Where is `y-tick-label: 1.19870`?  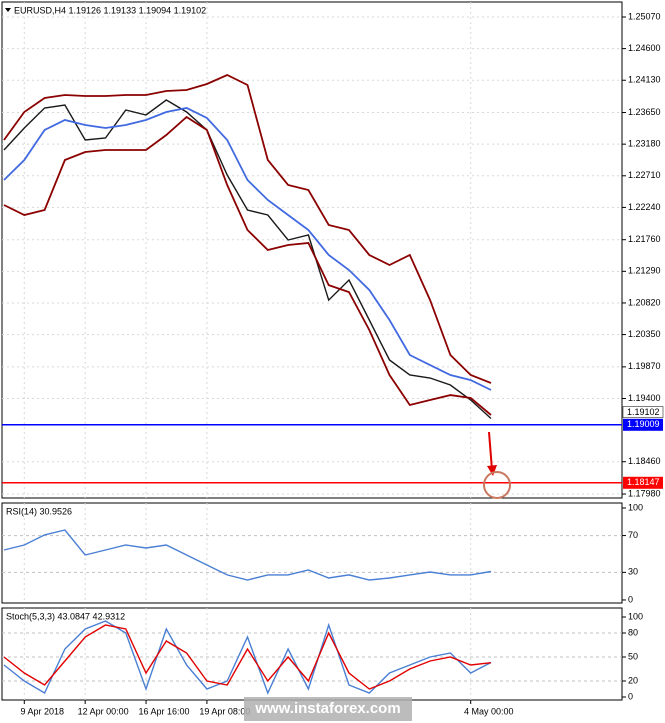
y-tick-label: 1.19870 is located at coordinates (644, 366).